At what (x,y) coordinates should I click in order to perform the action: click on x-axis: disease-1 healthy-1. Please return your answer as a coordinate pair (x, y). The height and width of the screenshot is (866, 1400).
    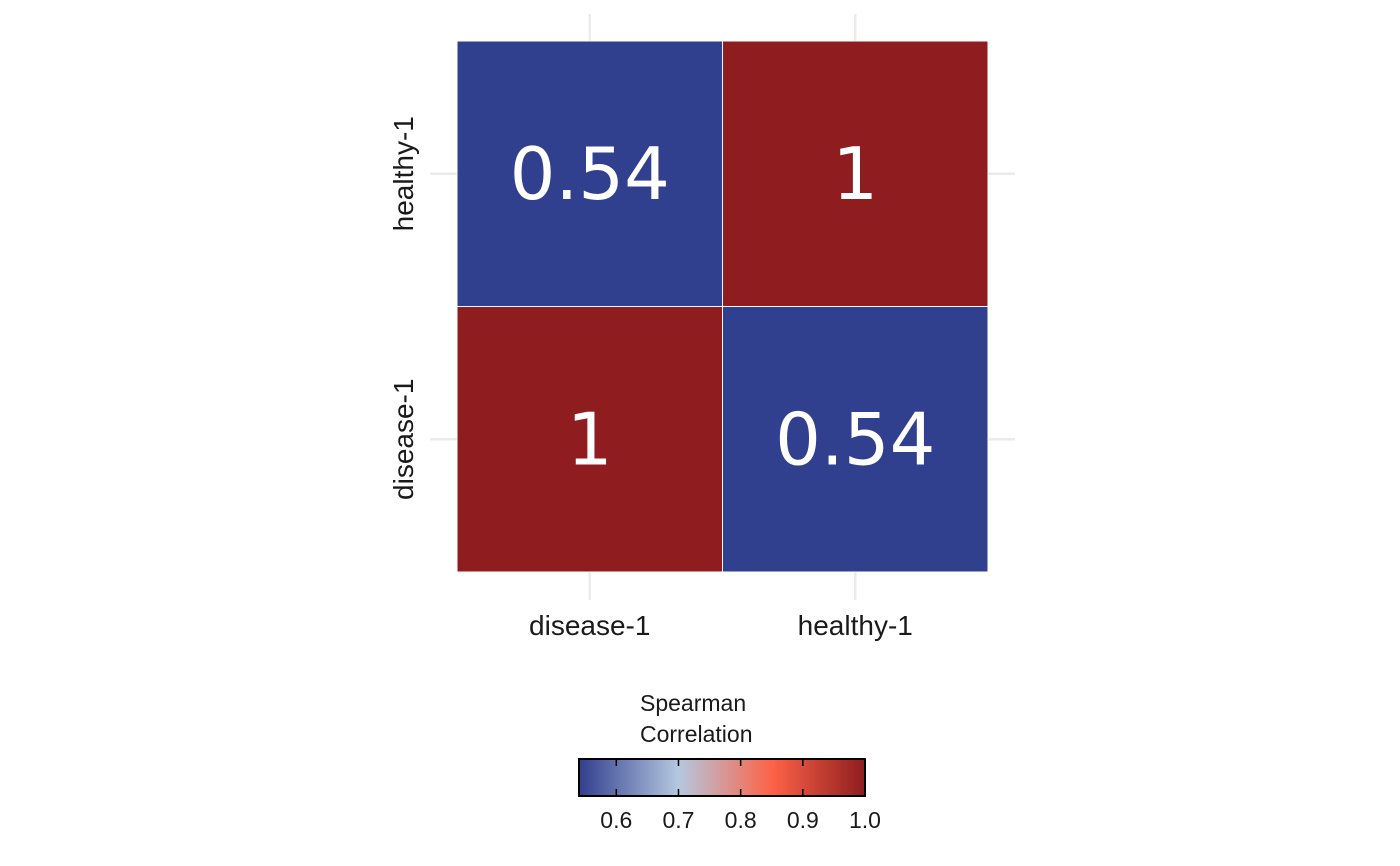
    Looking at the image, I should click on (721, 625).